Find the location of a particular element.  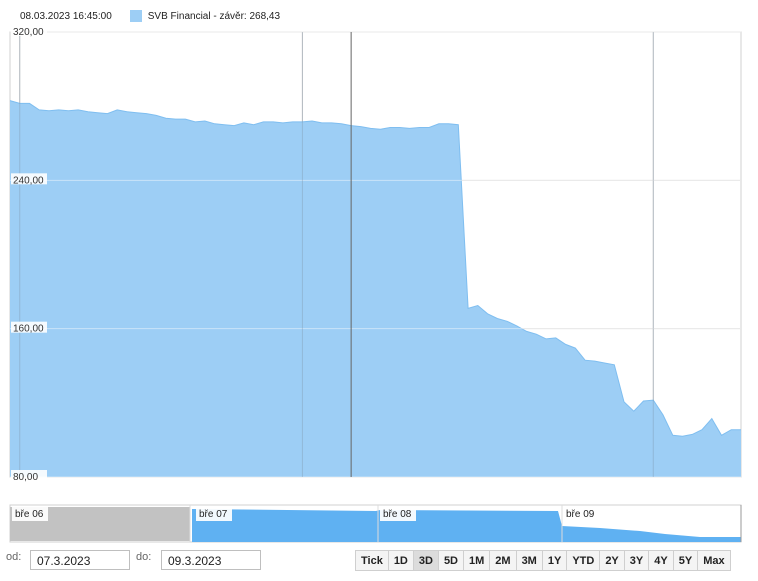

range-button-1d: 1D is located at coordinates (400, 560).